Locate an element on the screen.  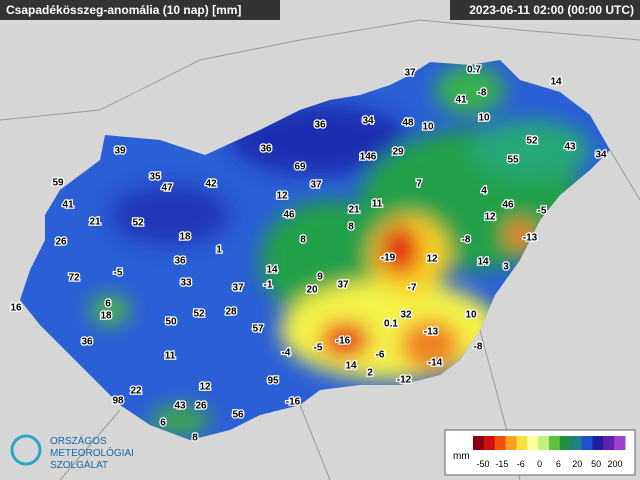
station-value: 35 is located at coordinates (155, 177).